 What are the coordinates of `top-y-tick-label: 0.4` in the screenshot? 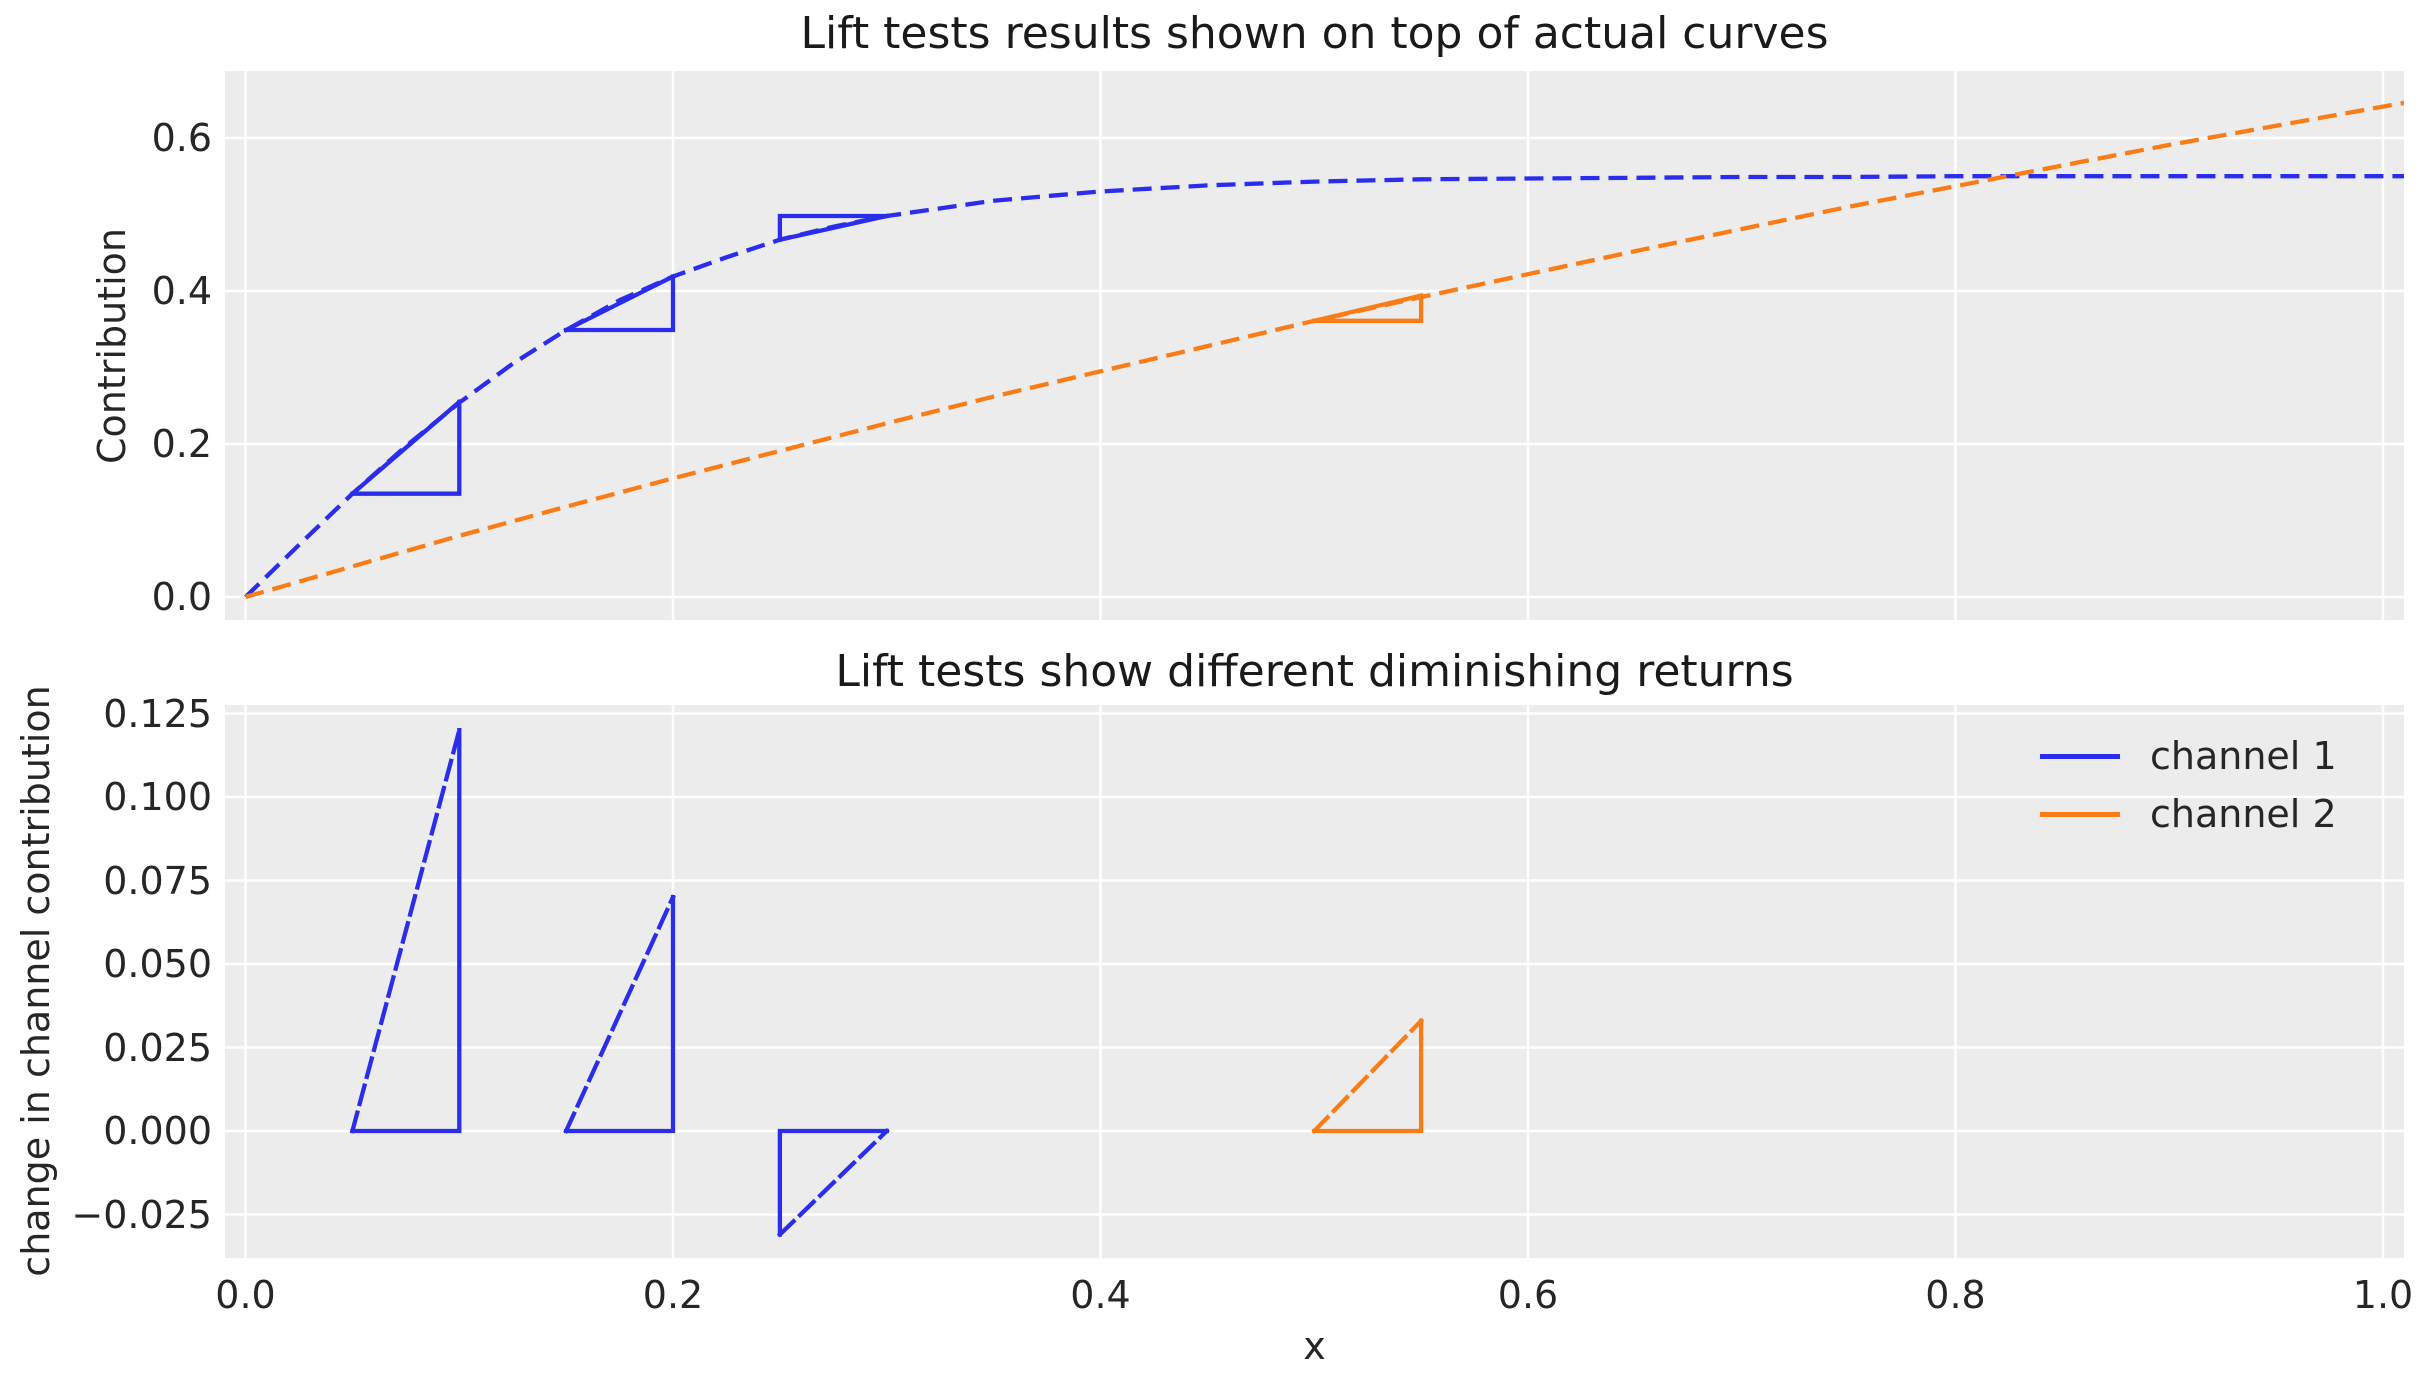 It's located at (181, 291).